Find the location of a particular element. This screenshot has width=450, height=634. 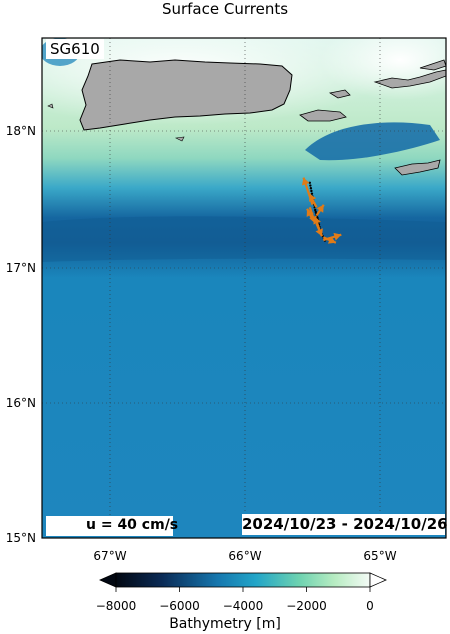

colorbar is located at coordinates (243, 582).